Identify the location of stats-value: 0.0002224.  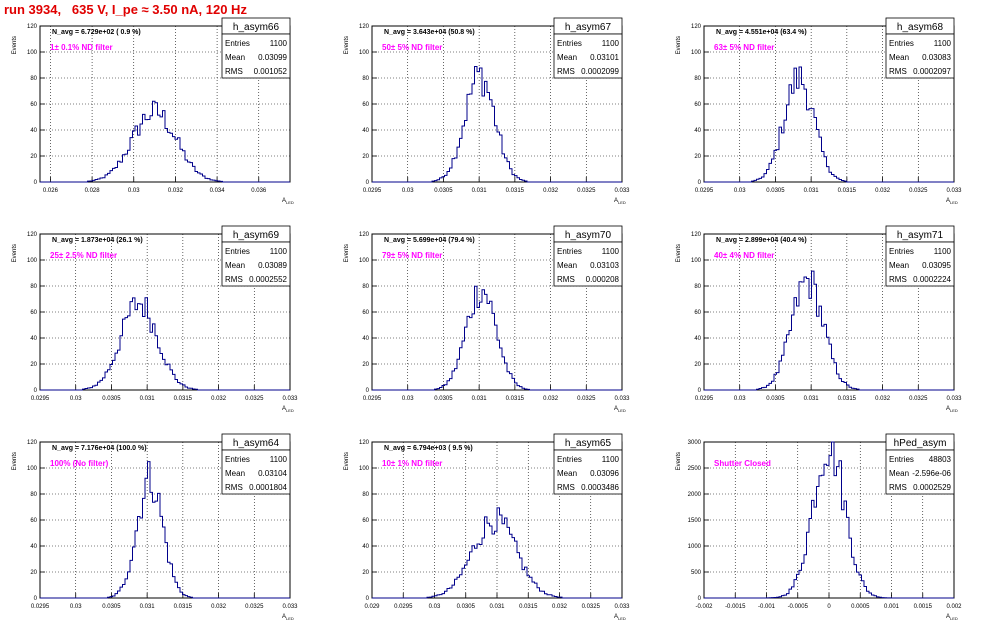
(932, 279).